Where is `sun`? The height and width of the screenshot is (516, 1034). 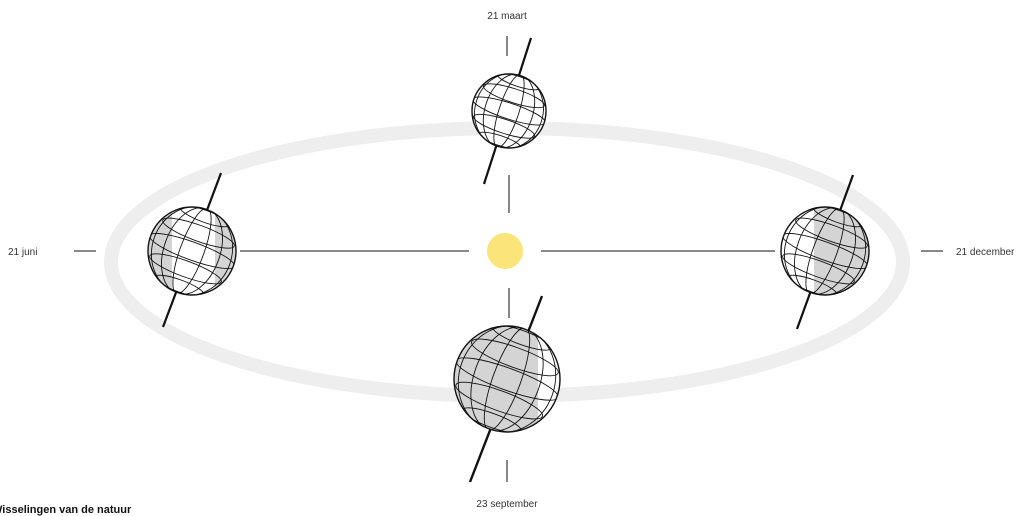 sun is located at coordinates (505, 251).